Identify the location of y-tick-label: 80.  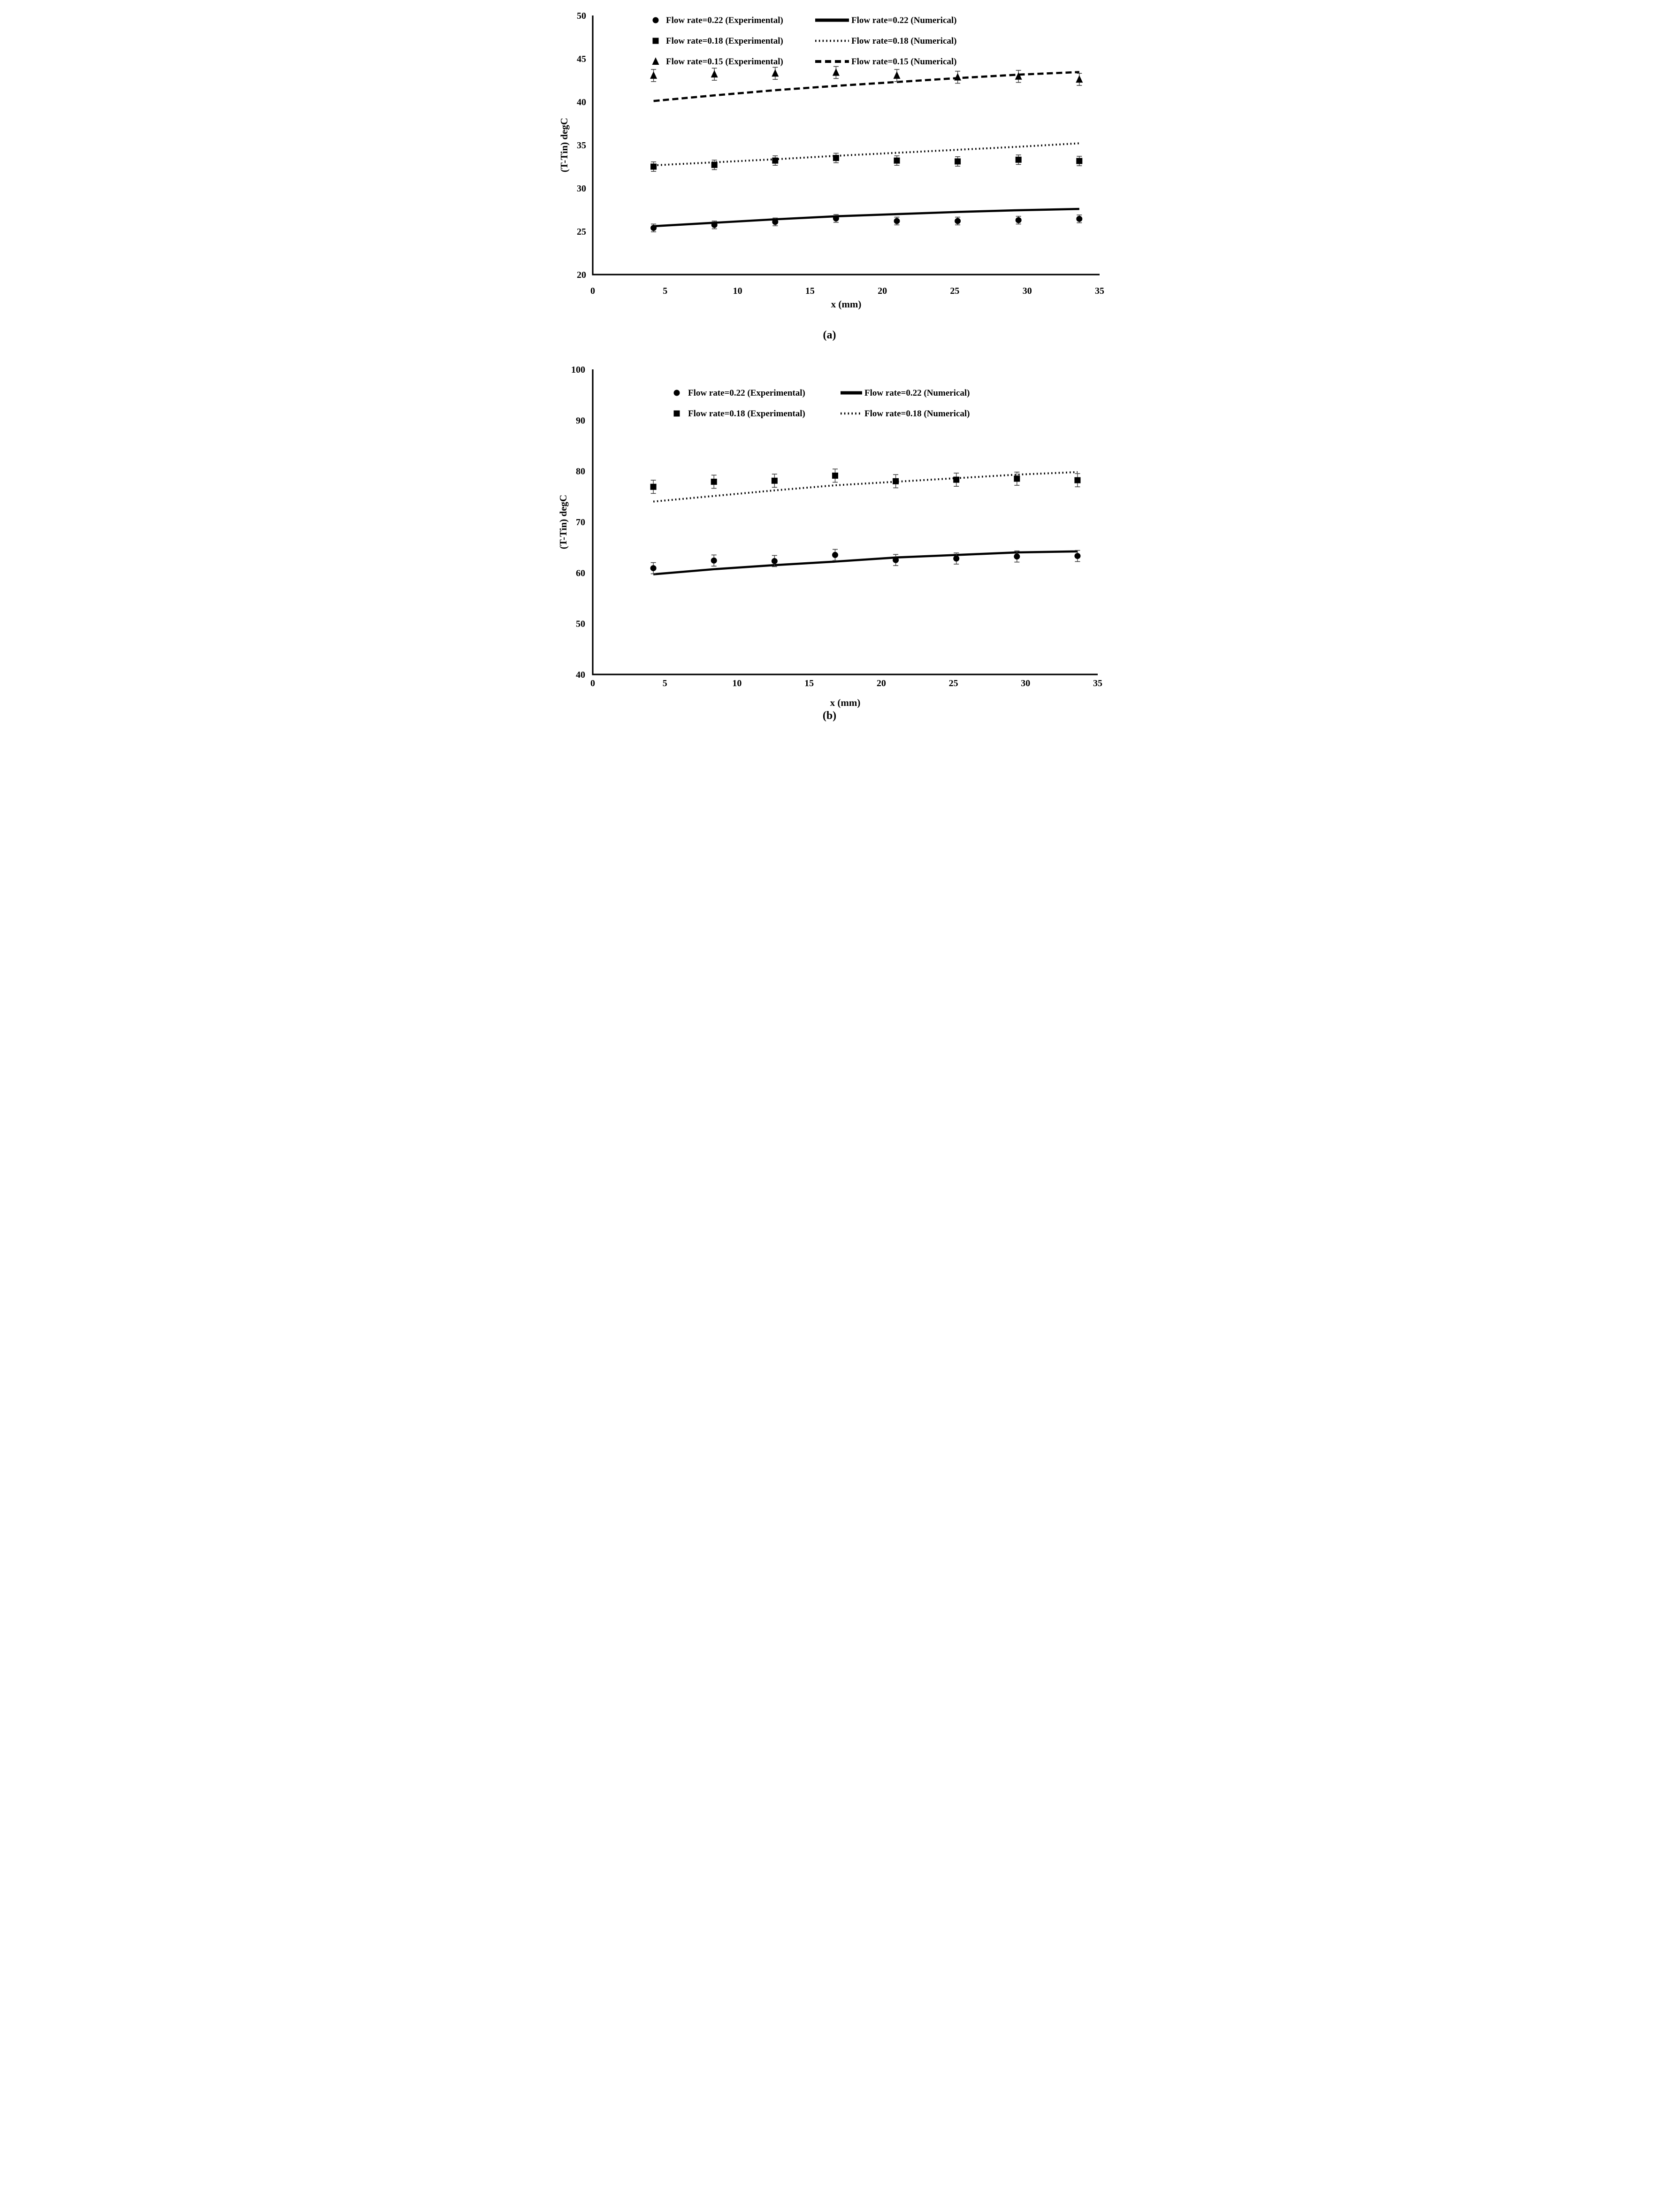
(580, 472).